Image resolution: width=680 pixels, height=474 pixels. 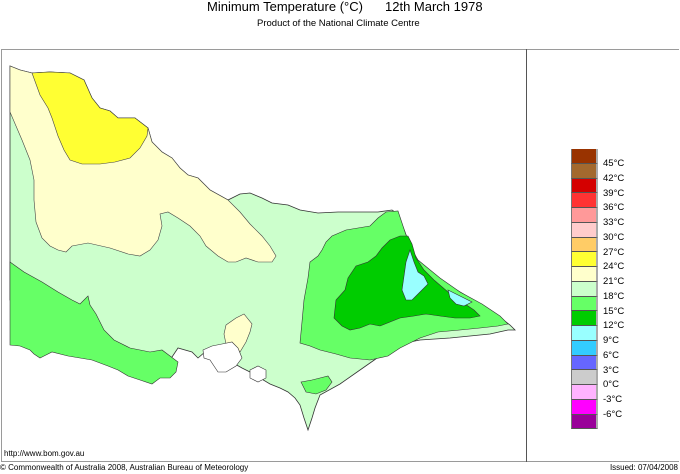 What do you see at coordinates (614, 252) in the screenshot?
I see `legend-label: 27°C` at bounding box center [614, 252].